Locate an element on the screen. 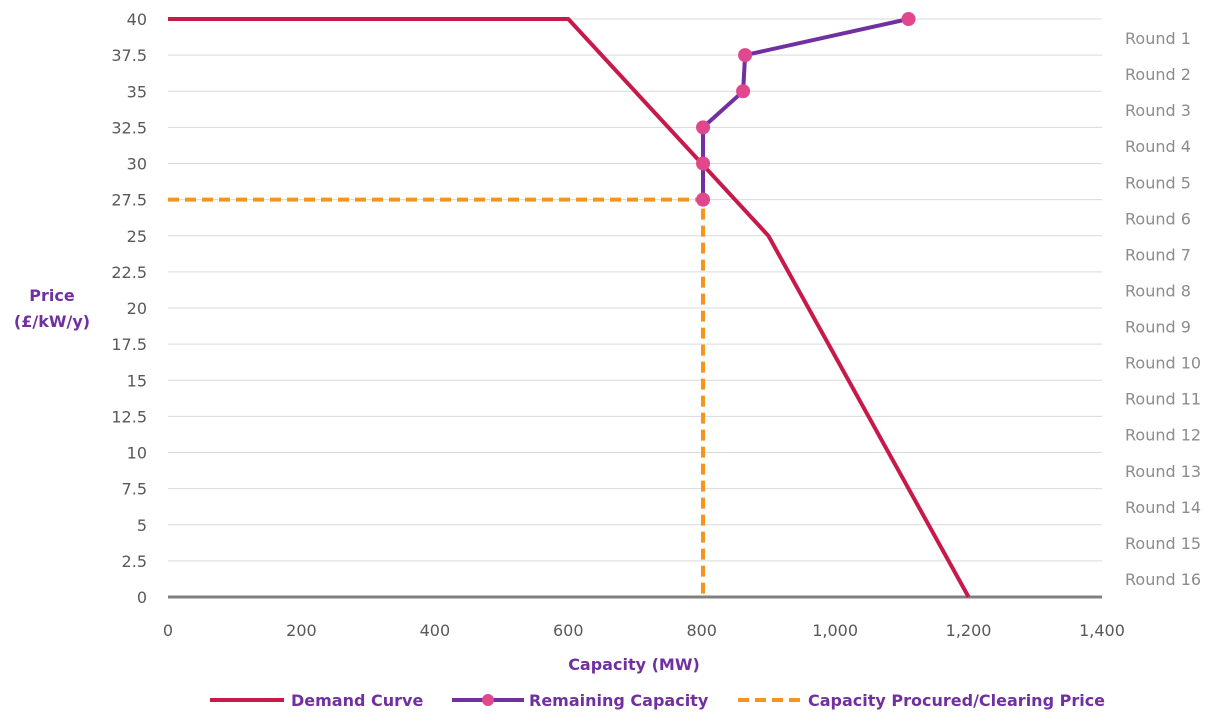 The image size is (1216, 714). round-label: Round 14 is located at coordinates (1163, 507).